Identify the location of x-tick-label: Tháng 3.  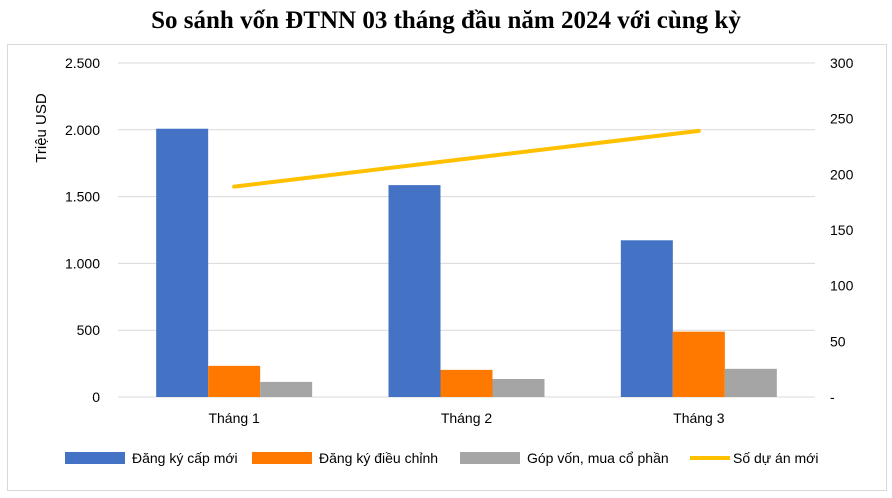
(699, 418).